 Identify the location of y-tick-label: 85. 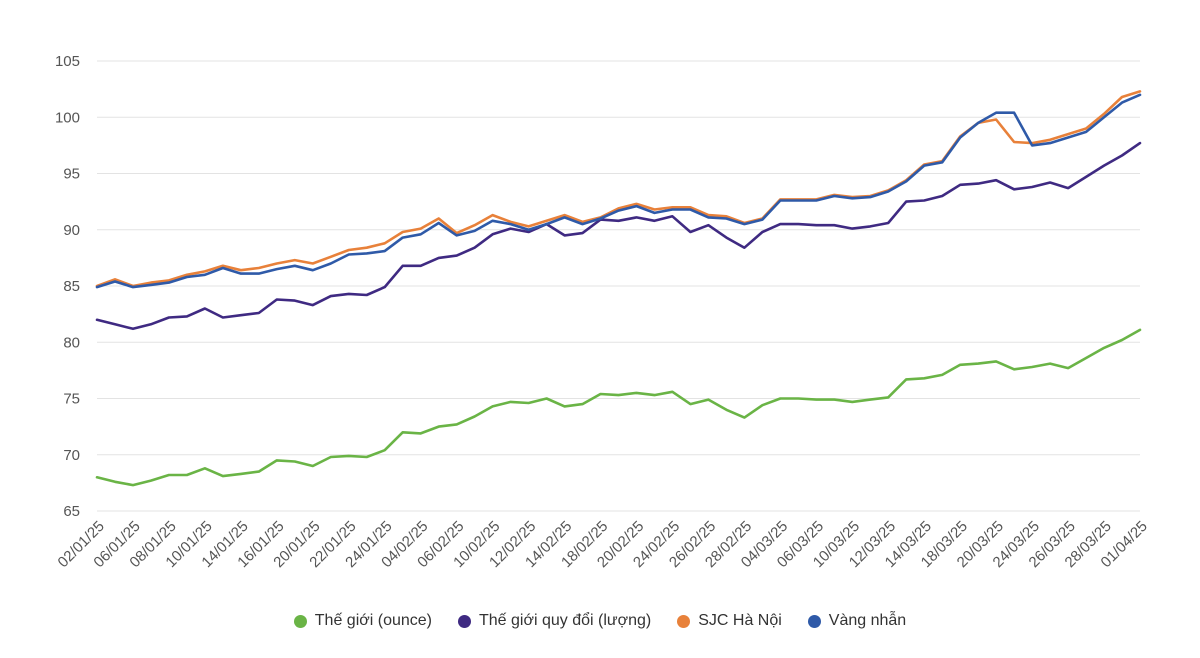
(71, 286).